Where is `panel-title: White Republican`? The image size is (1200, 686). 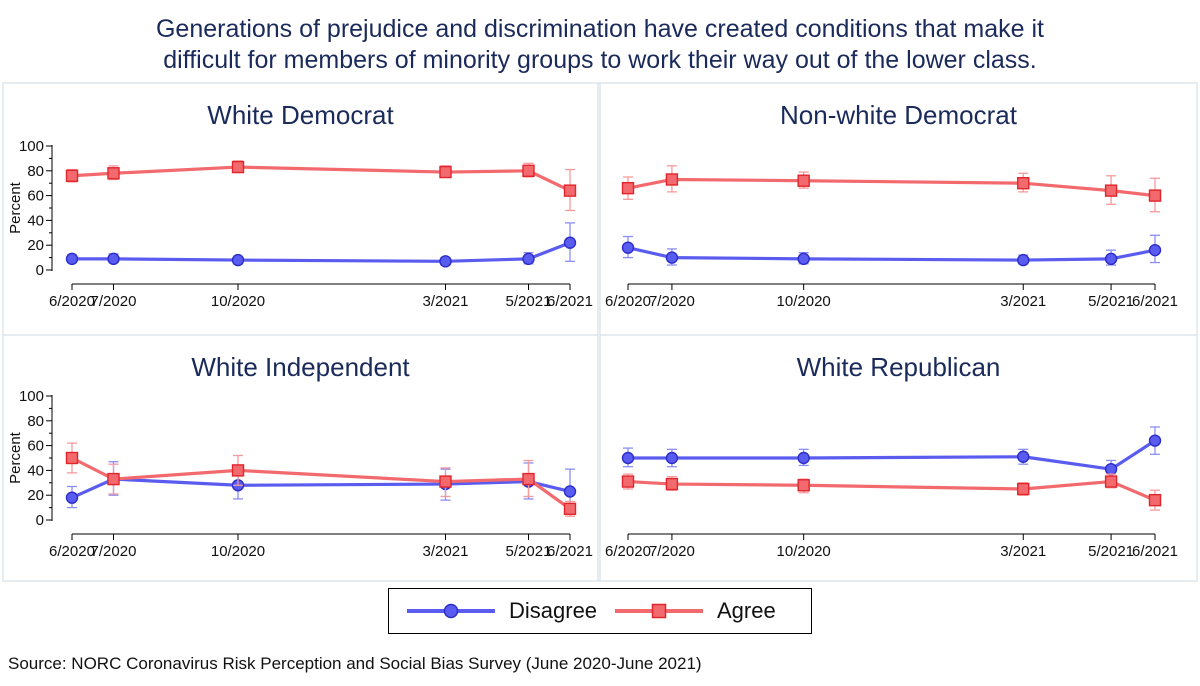 panel-title: White Republican is located at coordinates (899, 367).